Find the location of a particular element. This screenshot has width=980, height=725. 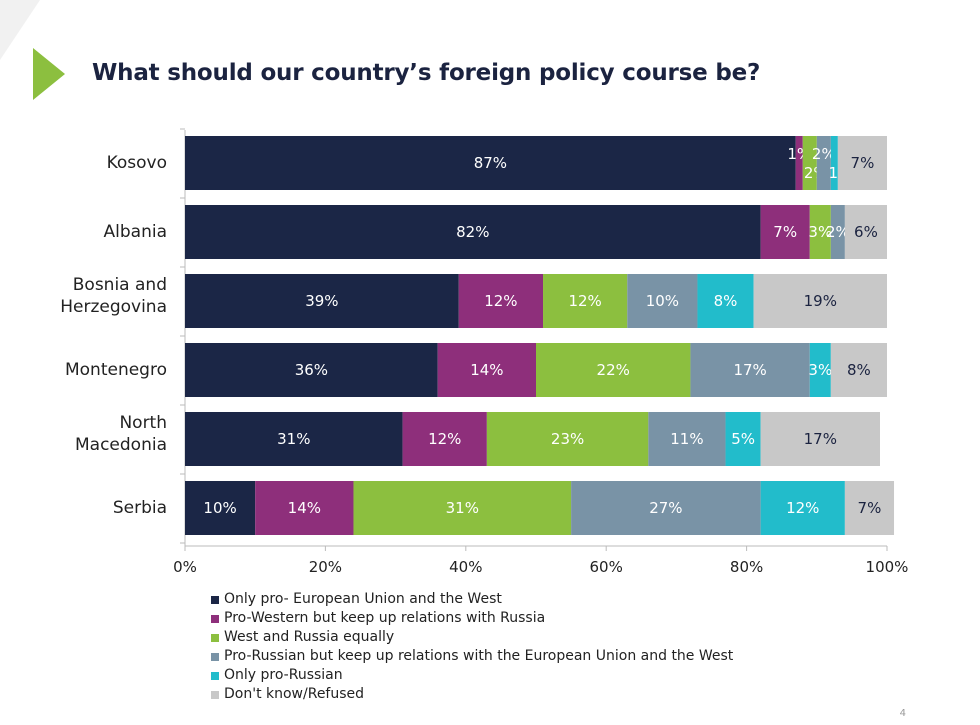

bar-segment-kosovo-only-pro-european-union- is located at coordinates (490, 163).